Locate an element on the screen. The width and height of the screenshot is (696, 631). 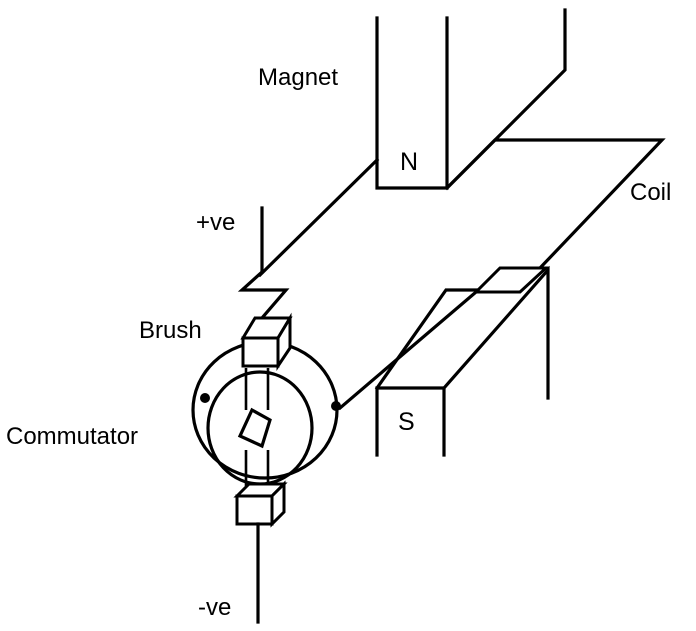
magnet-label: Magnet is located at coordinates (298, 77).